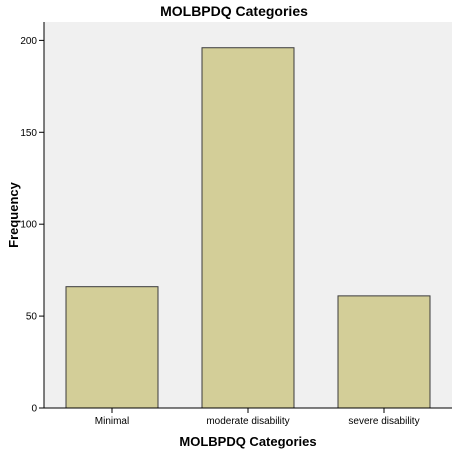 This screenshot has width=465, height=450. I want to click on y-tick-label: 100, so click(28, 225).